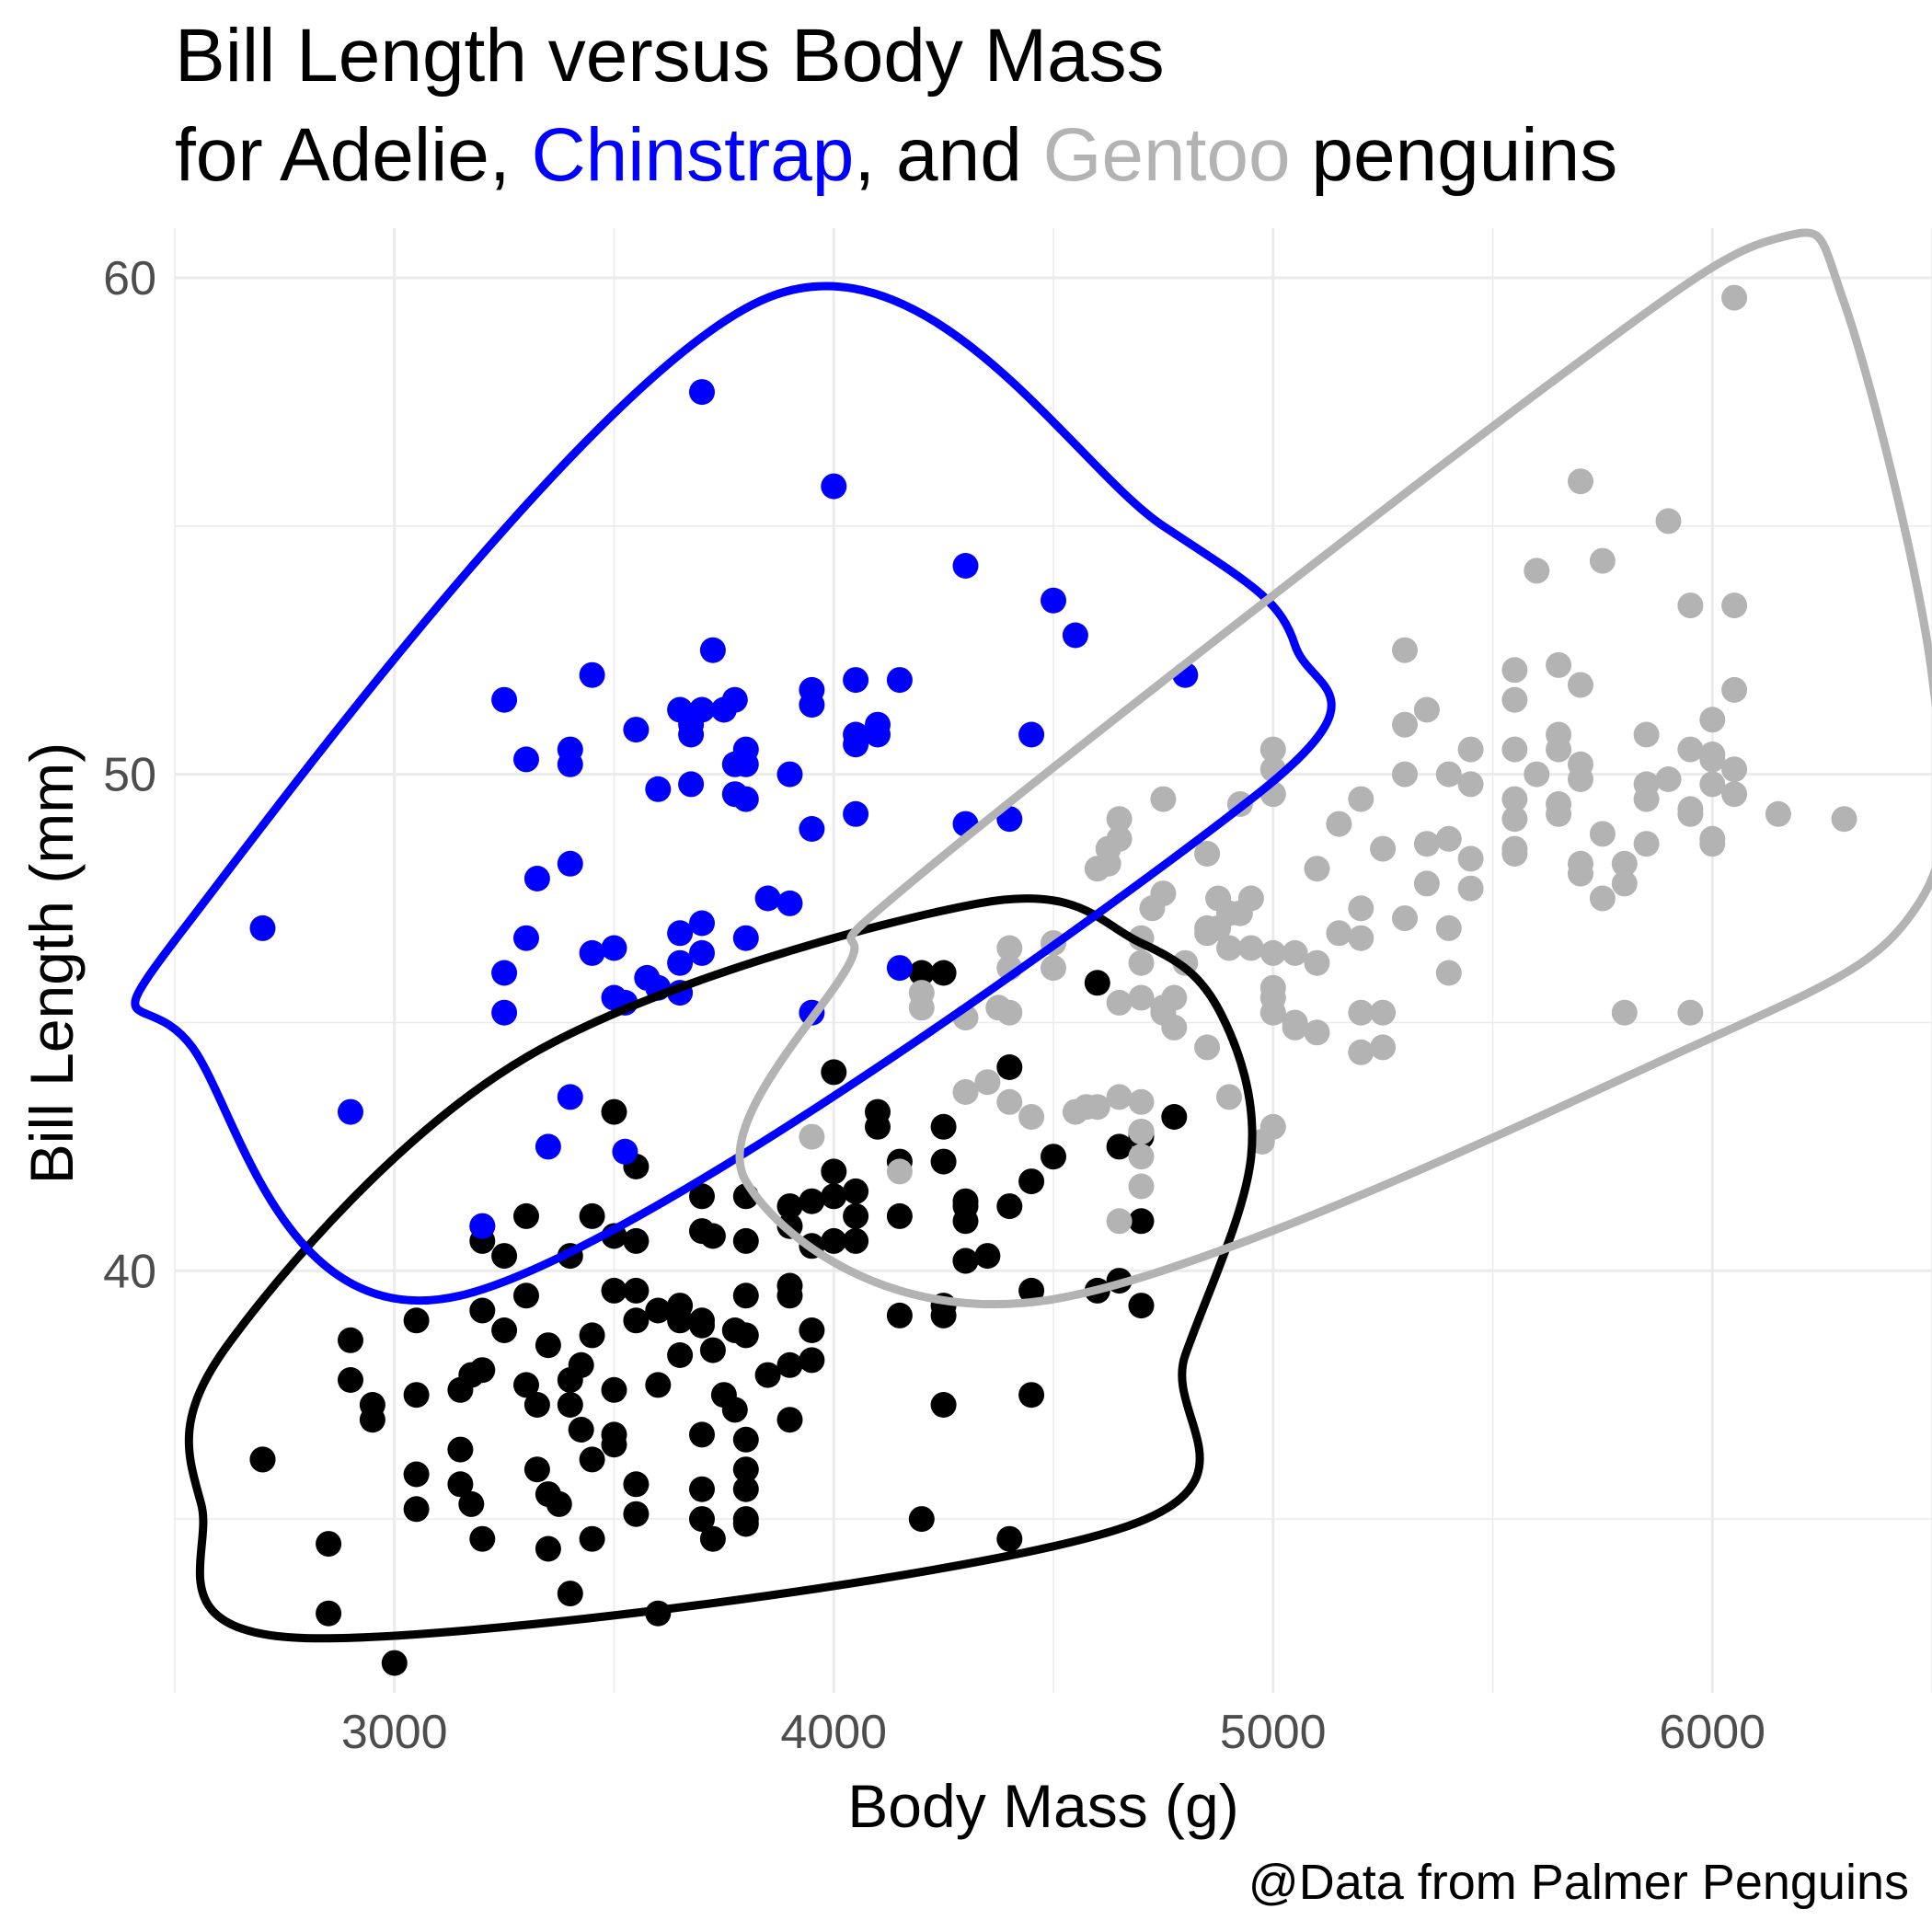 The width and height of the screenshot is (1932, 1932). What do you see at coordinates (1166, 155) in the screenshot?
I see `title-gentoo-word: Gentoo` at bounding box center [1166, 155].